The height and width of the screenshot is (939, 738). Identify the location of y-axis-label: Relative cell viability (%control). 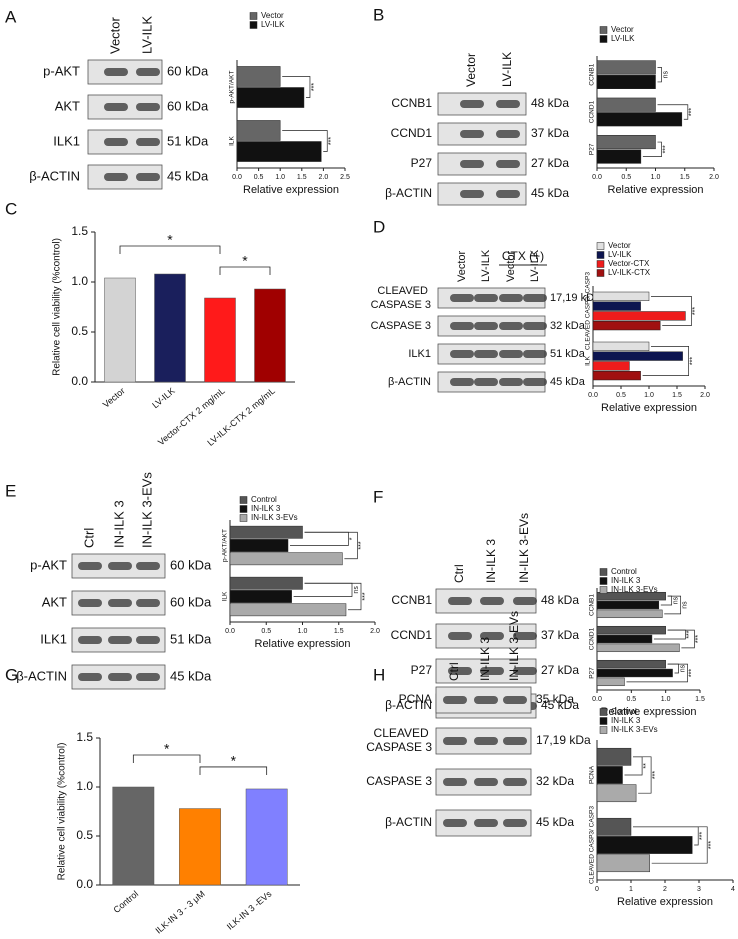
(62, 812).